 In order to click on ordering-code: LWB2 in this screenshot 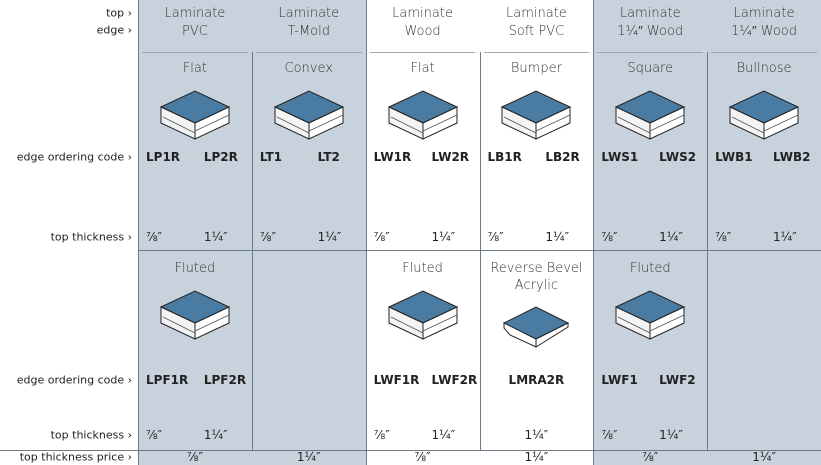, I will do `click(792, 157)`.